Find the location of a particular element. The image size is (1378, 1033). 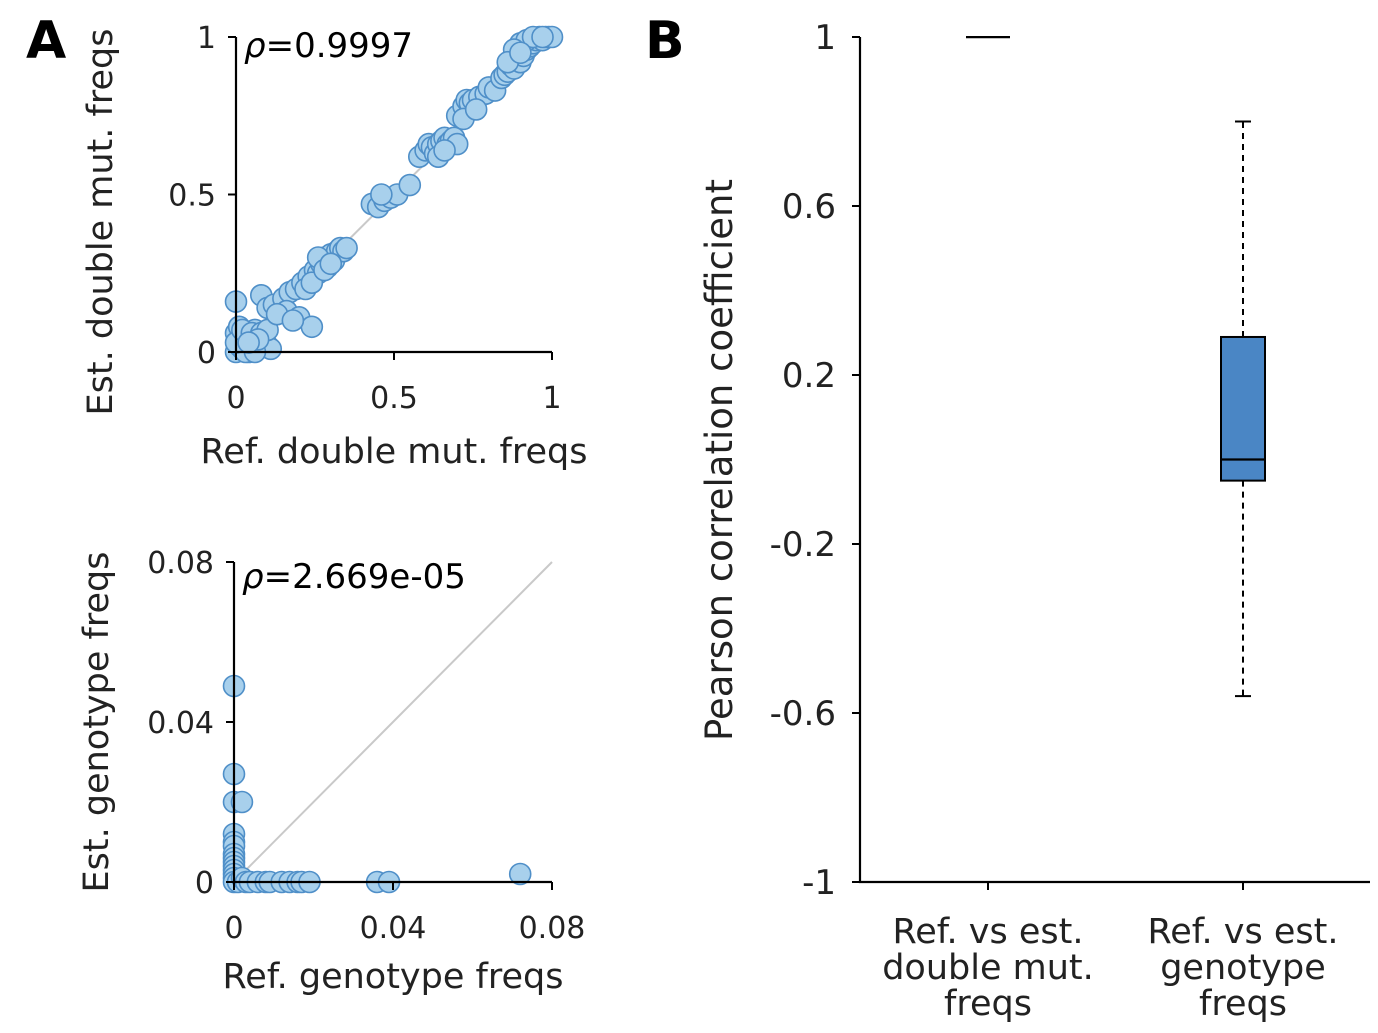

iqr-box is located at coordinates (1243, 408).